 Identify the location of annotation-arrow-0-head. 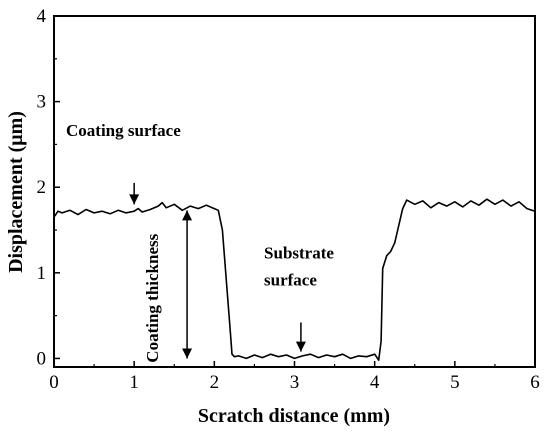
(134, 199).